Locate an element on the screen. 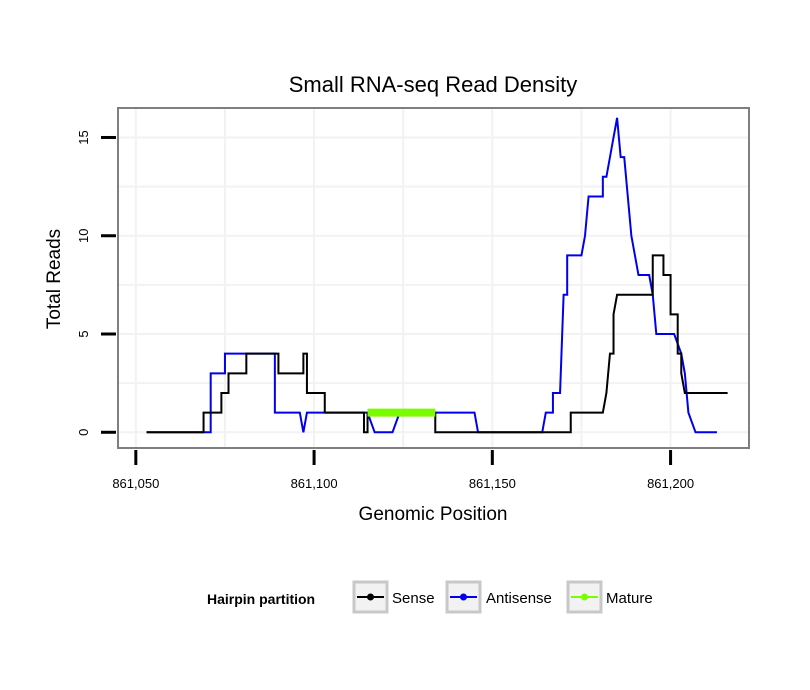 This screenshot has height=690, width=810. x-tick-label: 861,100 is located at coordinates (314, 483).